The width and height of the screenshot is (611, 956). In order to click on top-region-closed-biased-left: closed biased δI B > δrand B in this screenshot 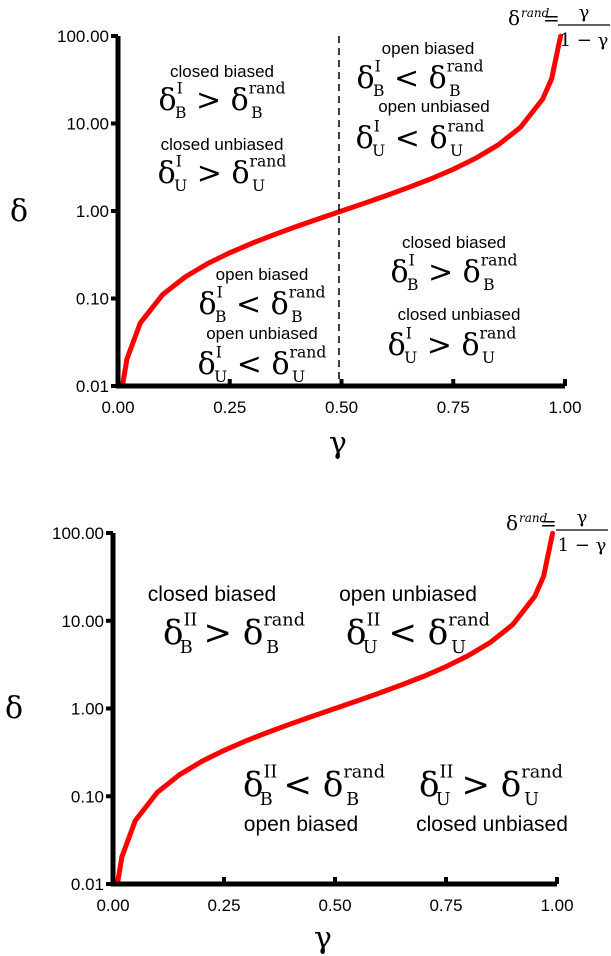, I will do `click(222, 92)`.